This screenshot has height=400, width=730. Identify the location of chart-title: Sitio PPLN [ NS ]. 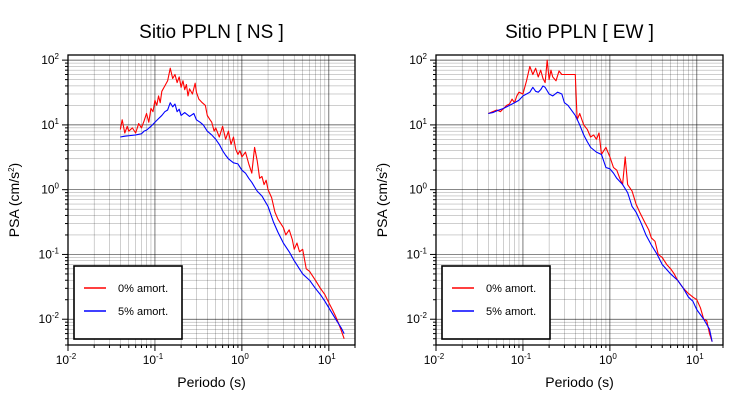
(211, 32).